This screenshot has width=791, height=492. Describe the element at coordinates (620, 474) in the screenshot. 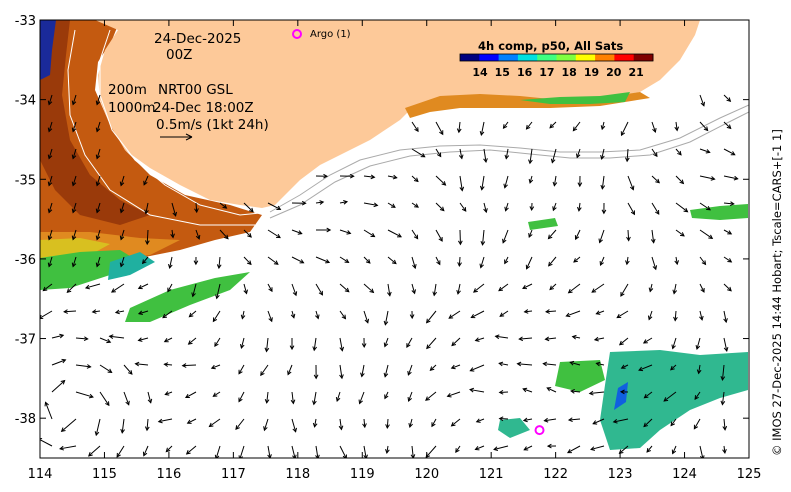

I see `lon-tick-label: 123` at that location.